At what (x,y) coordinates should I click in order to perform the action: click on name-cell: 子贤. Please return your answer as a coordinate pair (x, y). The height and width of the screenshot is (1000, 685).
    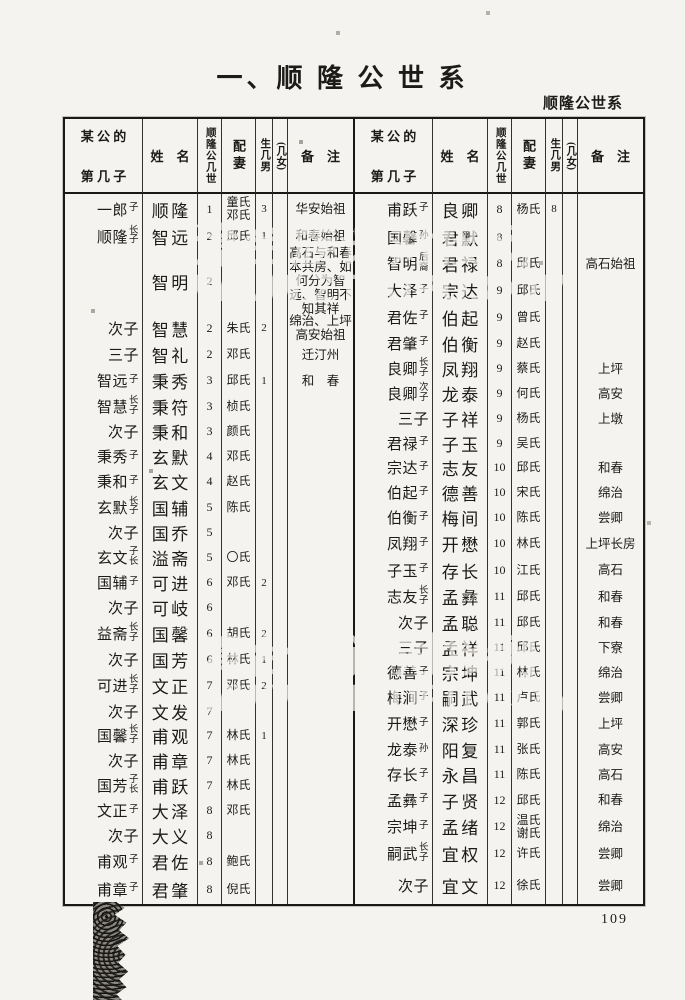
    Looking at the image, I should click on (460, 800).